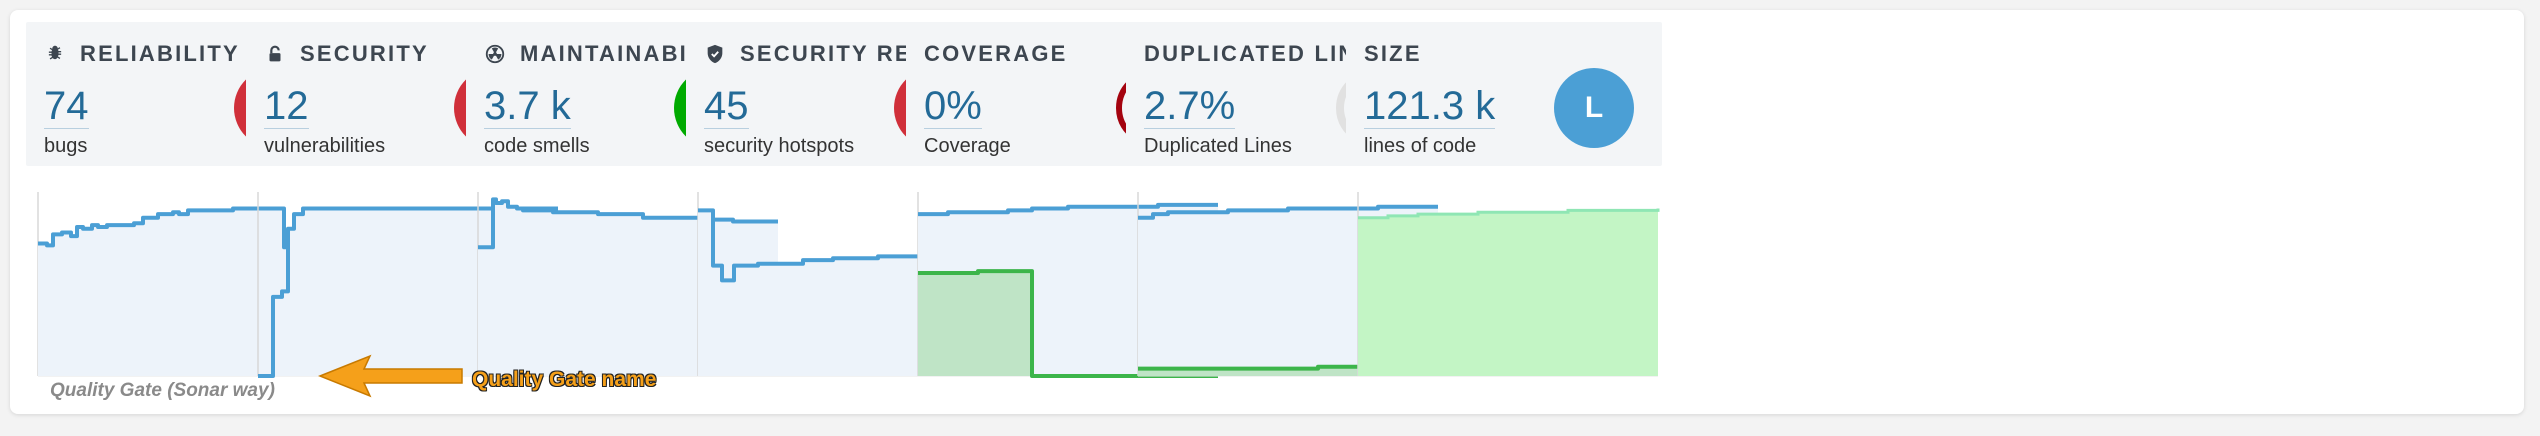 The width and height of the screenshot is (2540, 436). What do you see at coordinates (564, 379) in the screenshot?
I see `annotation-label: Quality Gate name` at bounding box center [564, 379].